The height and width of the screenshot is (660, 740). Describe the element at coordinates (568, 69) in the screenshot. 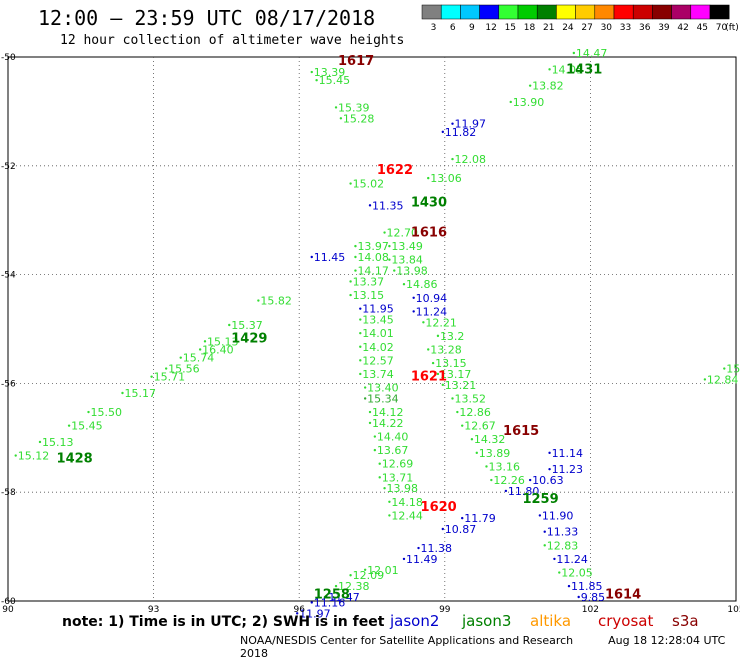

I see `swh-value: 14.05` at that location.